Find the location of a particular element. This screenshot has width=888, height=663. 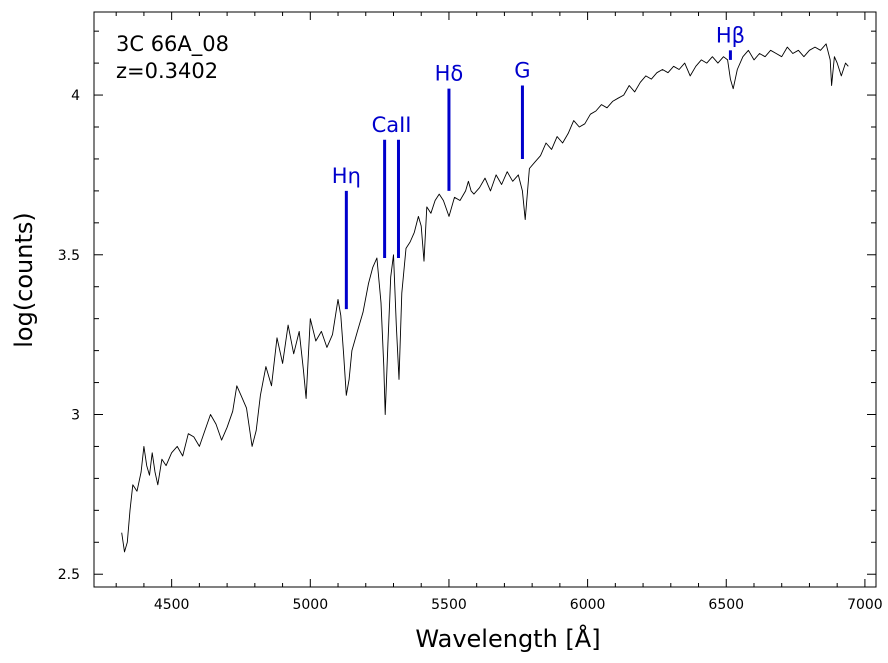

x-tick-label: 7000 is located at coordinates (865, 605).